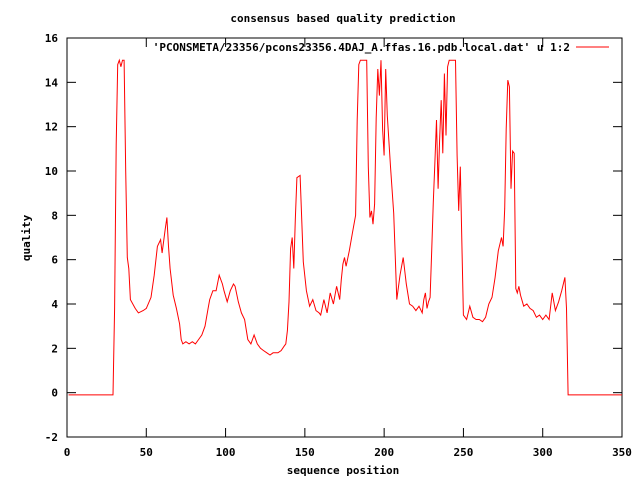 The height and width of the screenshot is (480, 640). Describe the element at coordinates (26, 237) in the screenshot. I see `y-axis-label: quality` at that location.